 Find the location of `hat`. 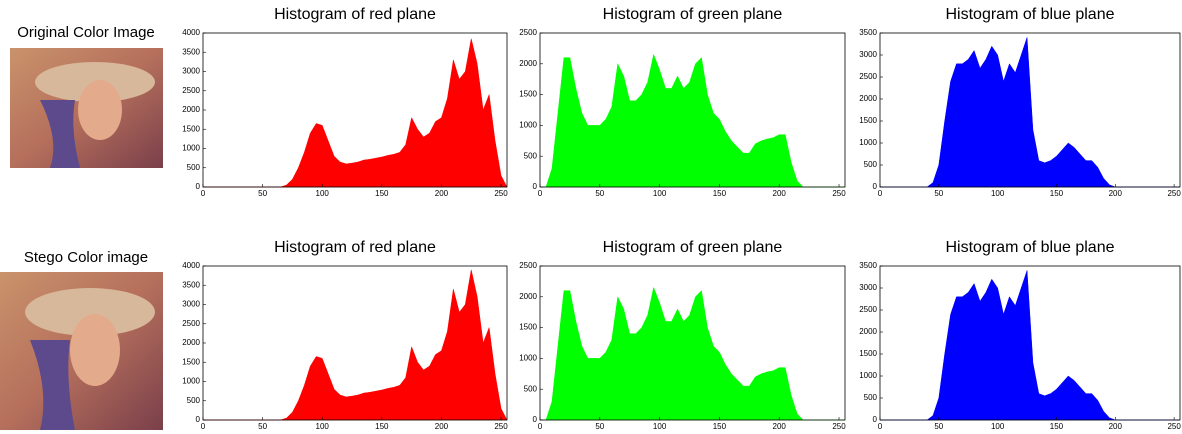

hat is located at coordinates (90, 312).